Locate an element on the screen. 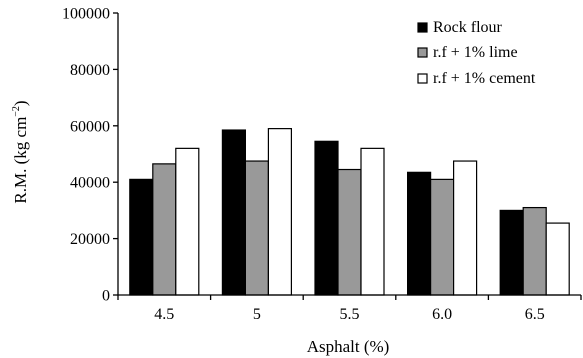 Image resolution: width=583 pixels, height=358 pixels. y-axis-label-main: R.M. (kg cm is located at coordinates (20, 160).